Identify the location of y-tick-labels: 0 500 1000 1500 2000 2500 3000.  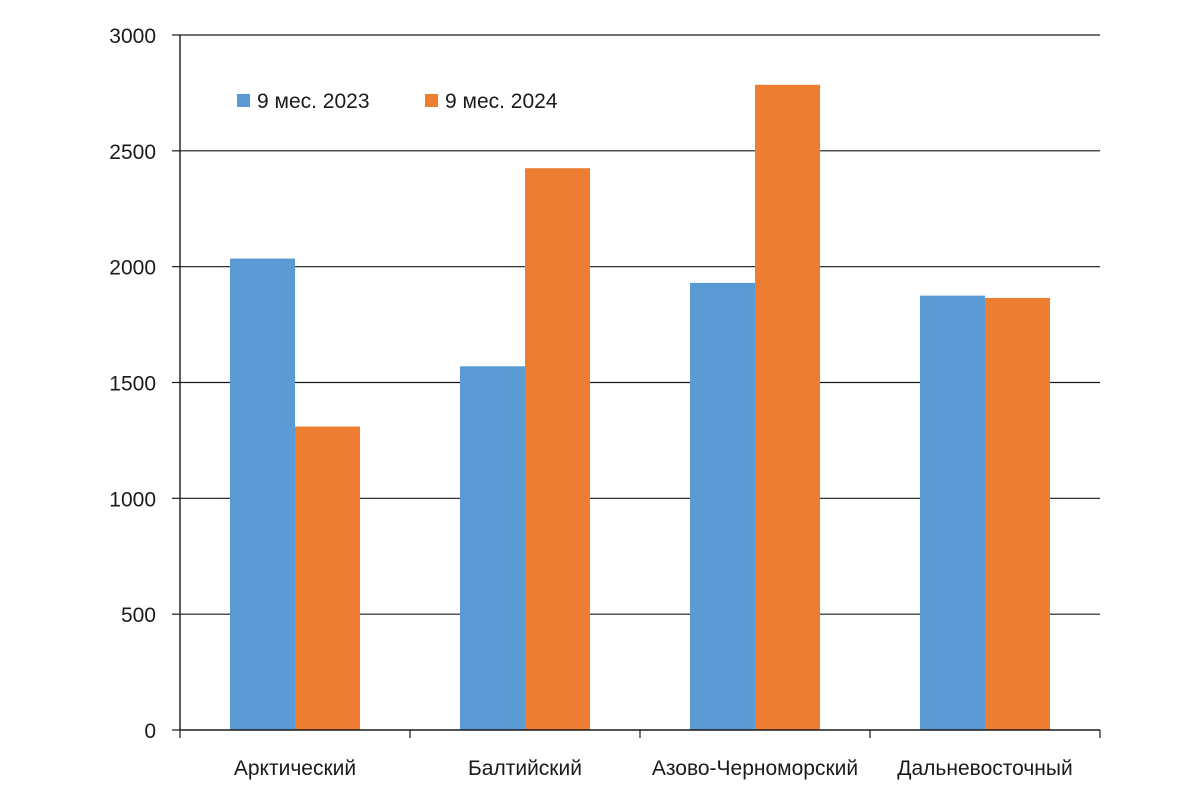
(132, 384).